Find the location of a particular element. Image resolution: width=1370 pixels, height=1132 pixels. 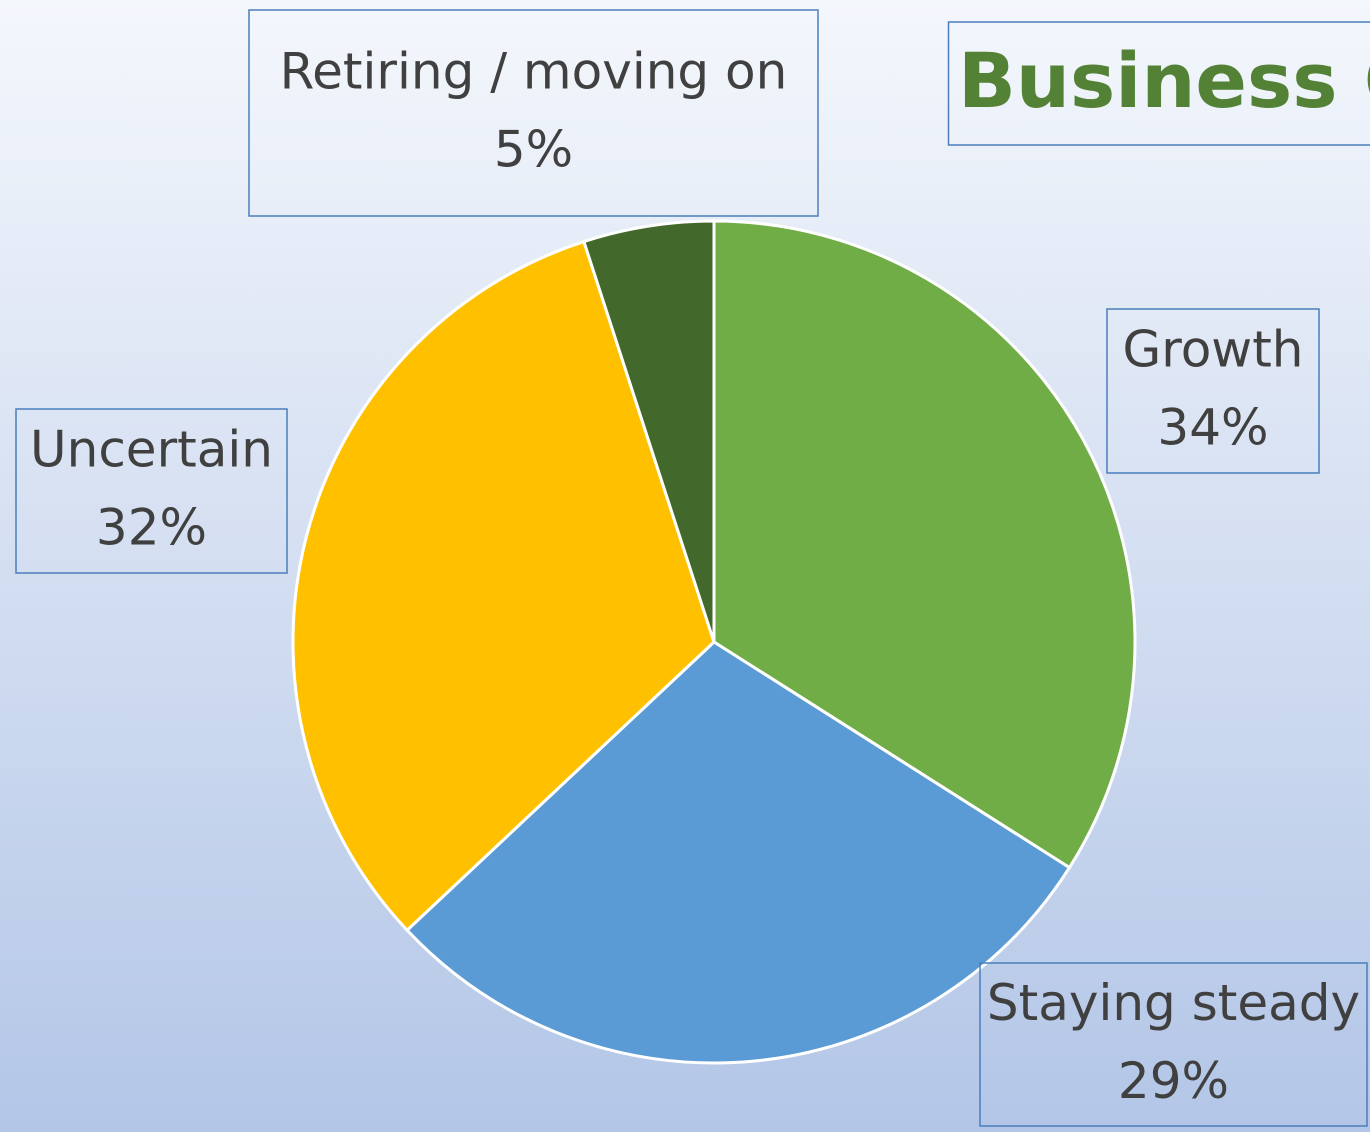

value-label: 29% is located at coordinates (1173, 1081).